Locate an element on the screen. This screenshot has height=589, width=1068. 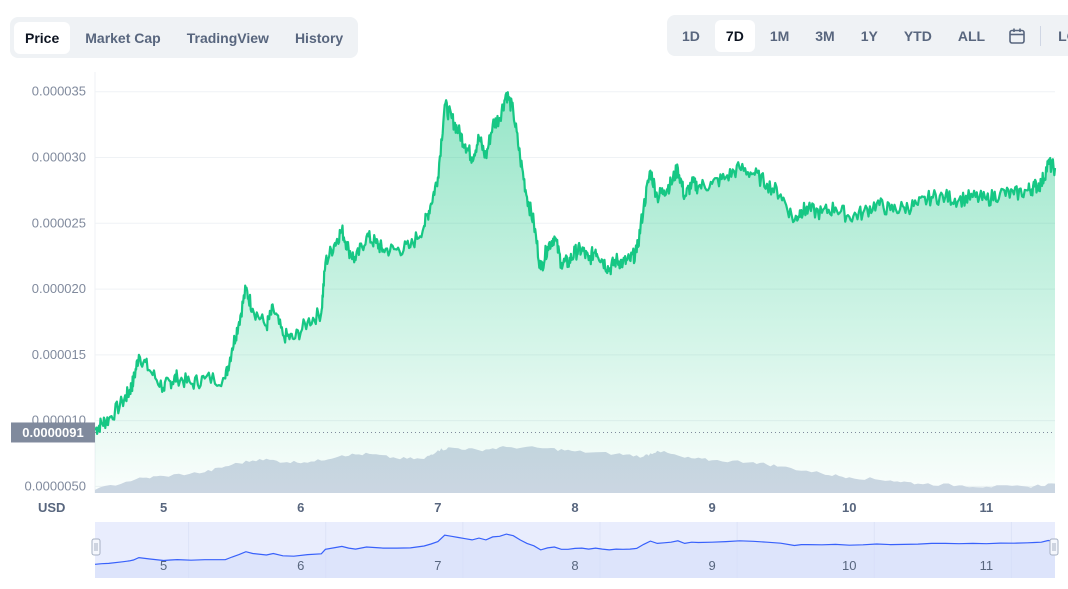
navigator-tick-label: 8 is located at coordinates (574, 565).